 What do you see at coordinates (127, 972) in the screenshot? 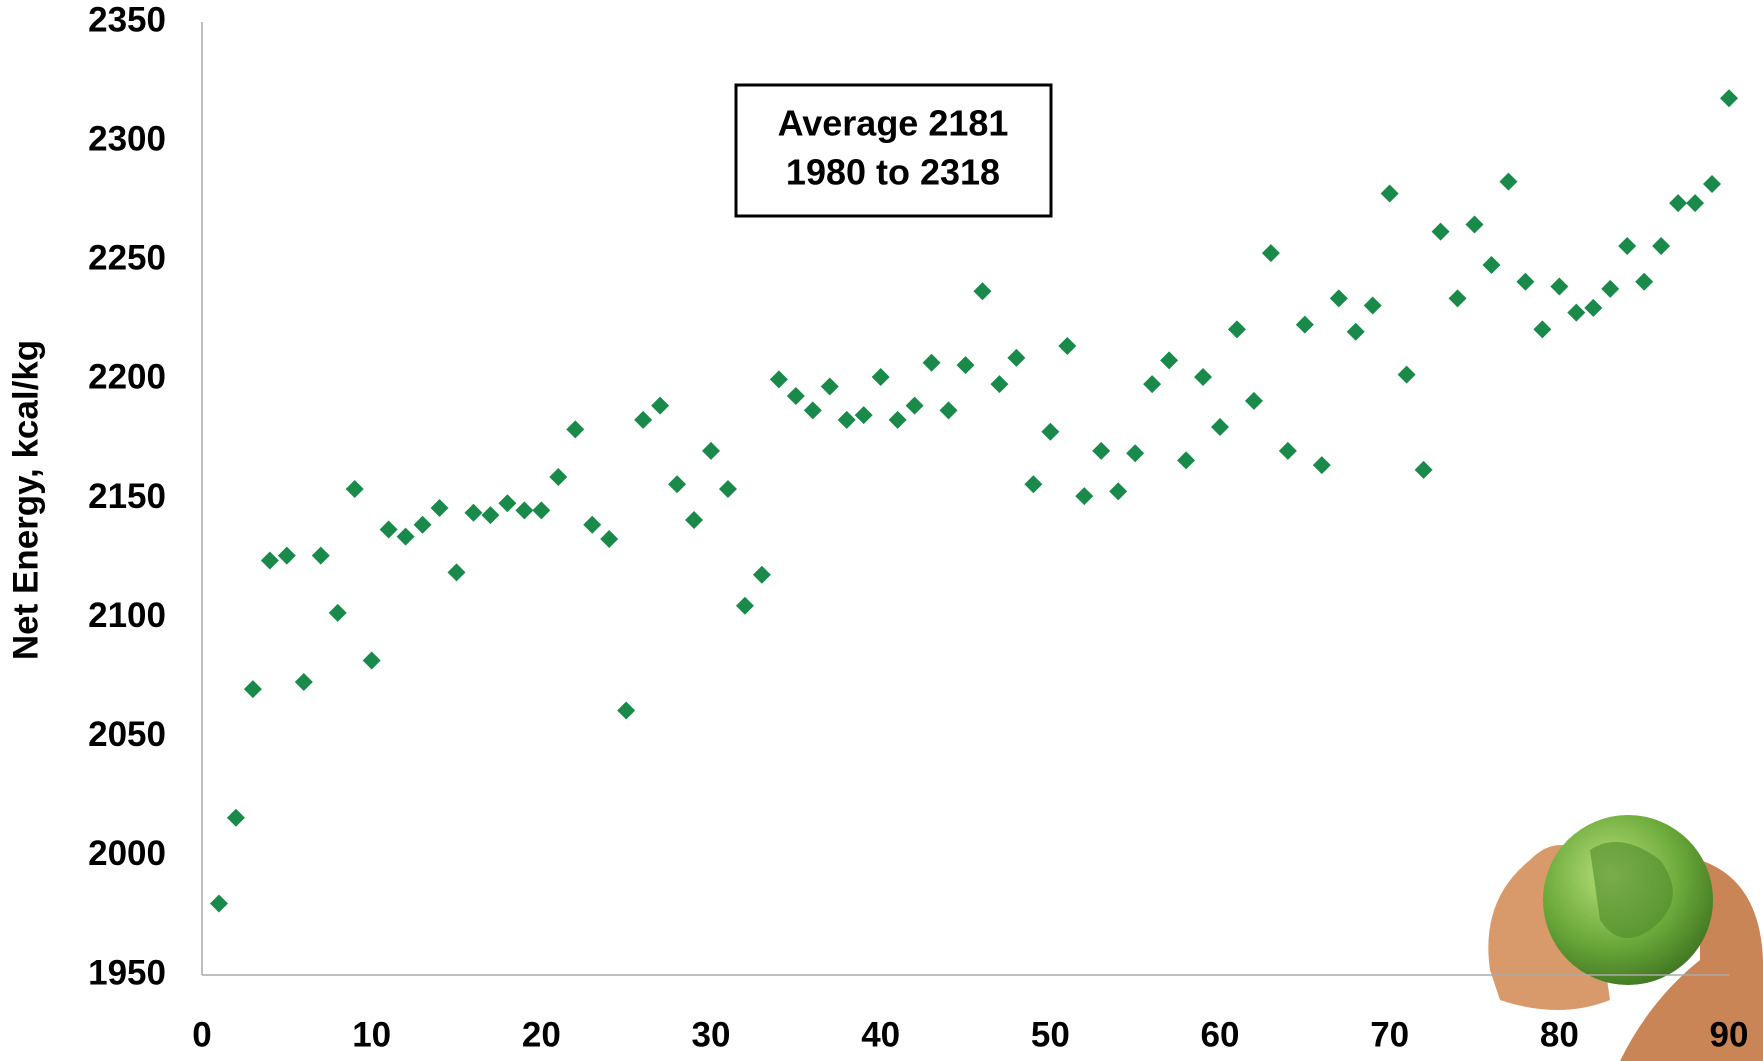
I see `y-tick-label: 1950` at bounding box center [127, 972].